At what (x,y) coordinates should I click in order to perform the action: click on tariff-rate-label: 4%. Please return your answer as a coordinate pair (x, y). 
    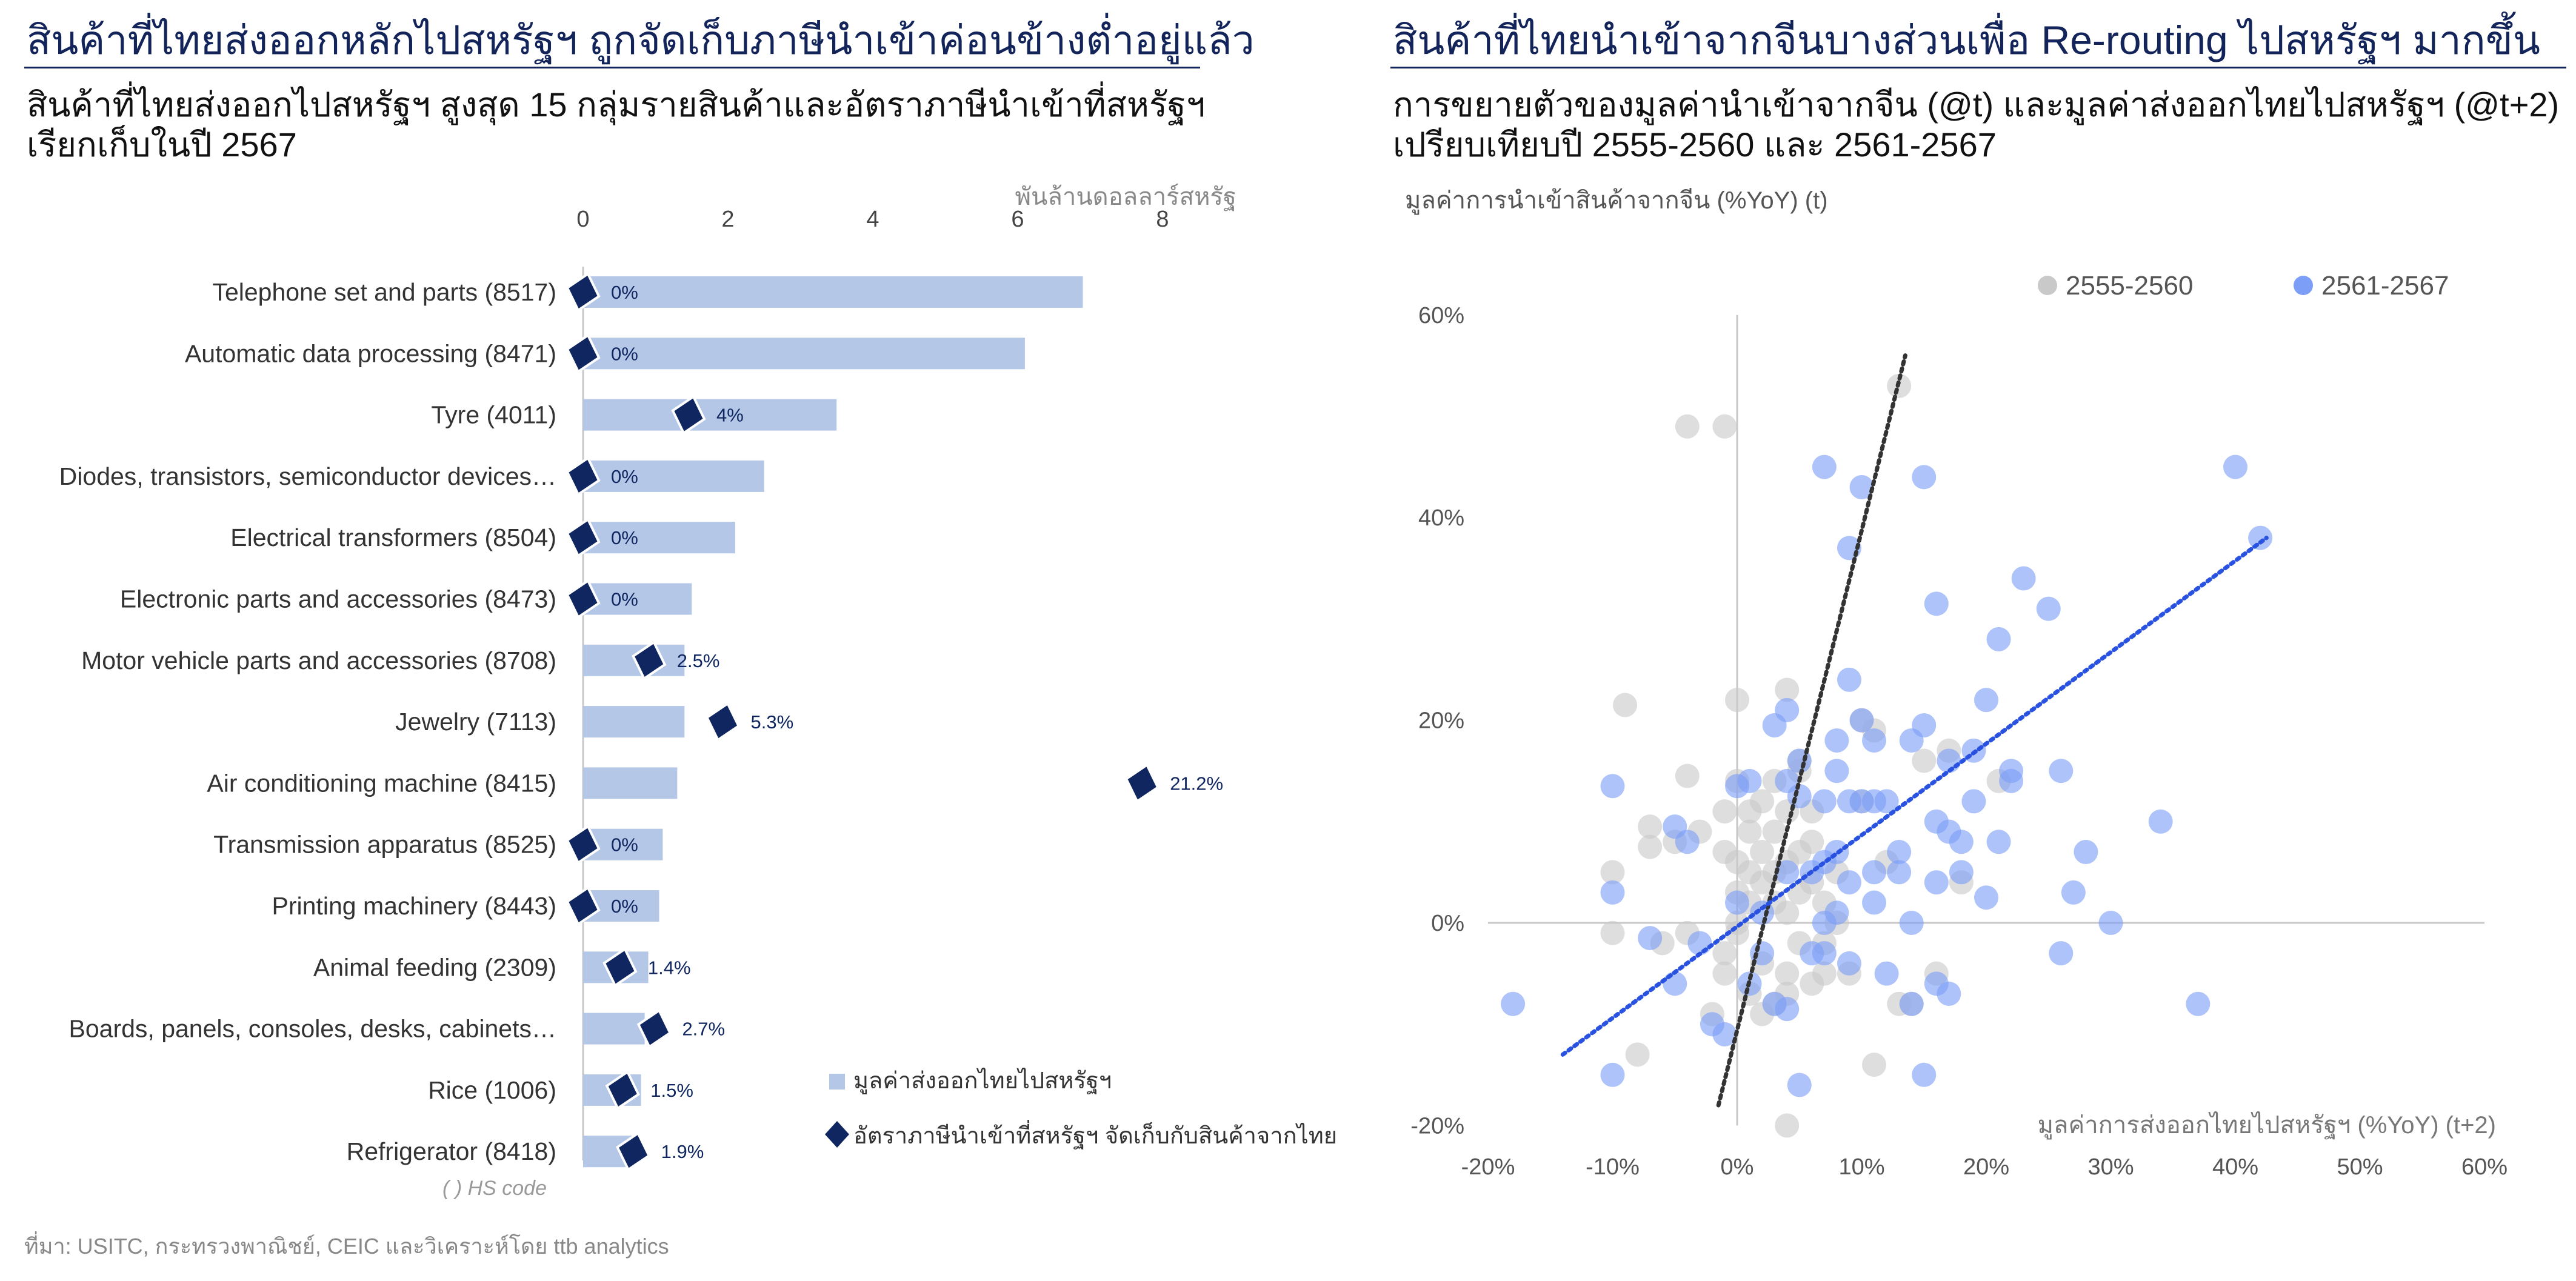
    Looking at the image, I should click on (730, 415).